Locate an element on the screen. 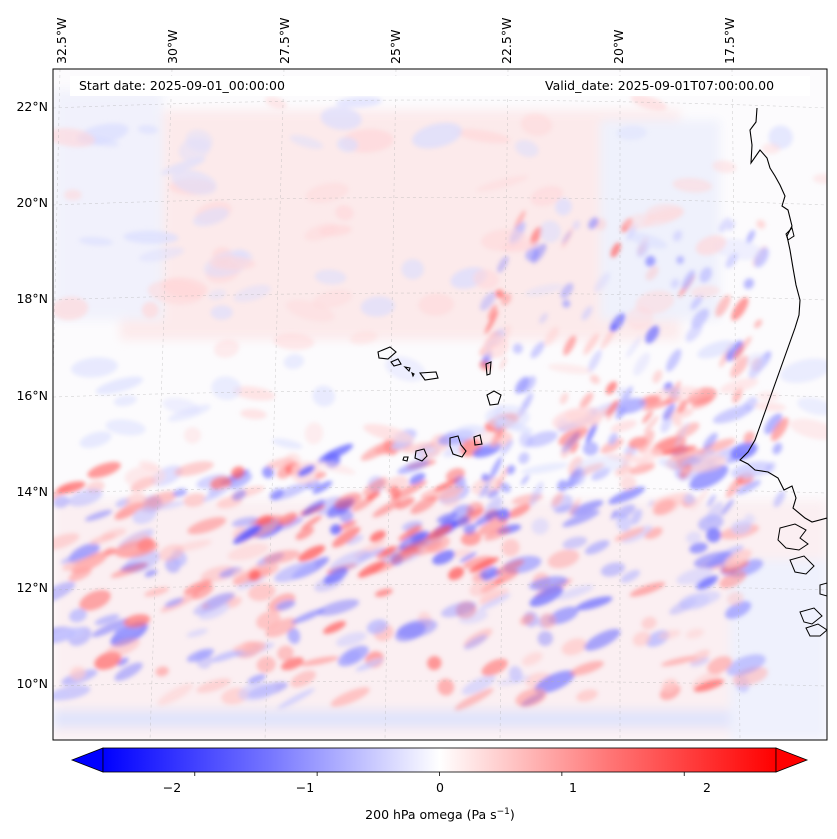 The image size is (837, 839). cape-verde-islands is located at coordinates (439, 404).